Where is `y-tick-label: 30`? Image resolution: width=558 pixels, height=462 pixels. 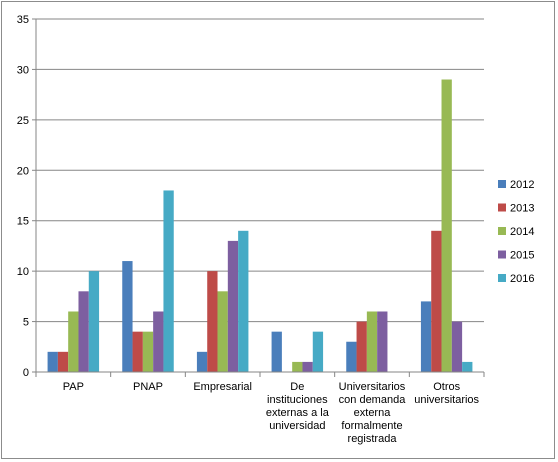
y-tick-label: 30 is located at coordinates (23, 70).